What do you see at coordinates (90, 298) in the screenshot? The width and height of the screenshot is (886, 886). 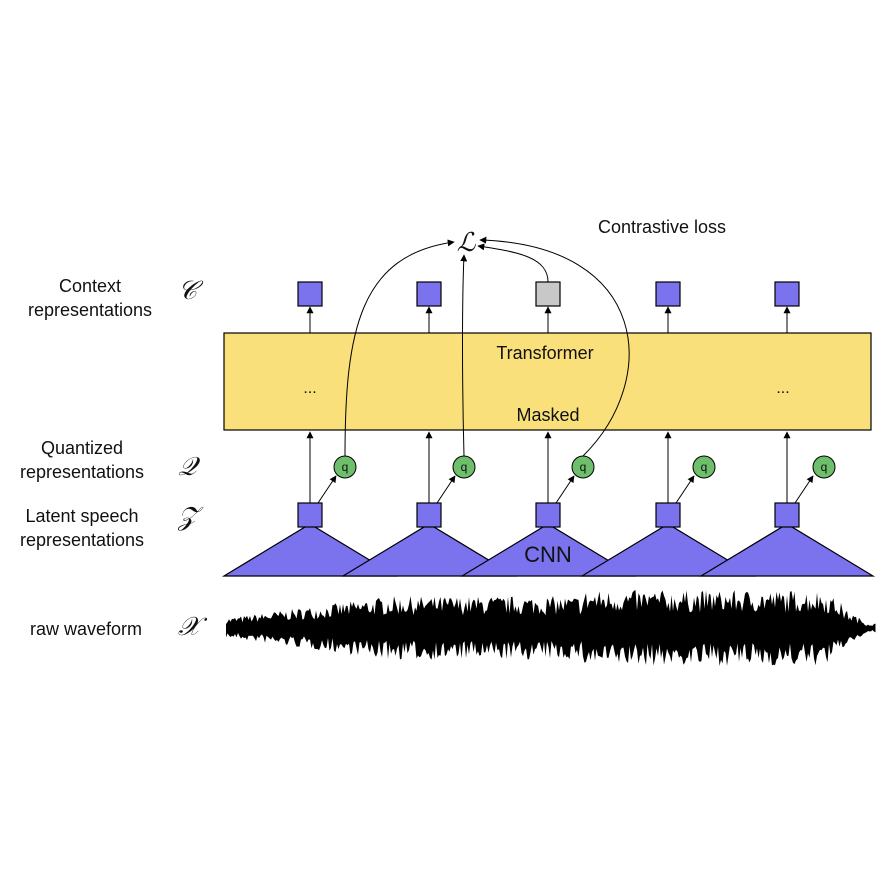 I see `context-row-label: Context representations` at bounding box center [90, 298].